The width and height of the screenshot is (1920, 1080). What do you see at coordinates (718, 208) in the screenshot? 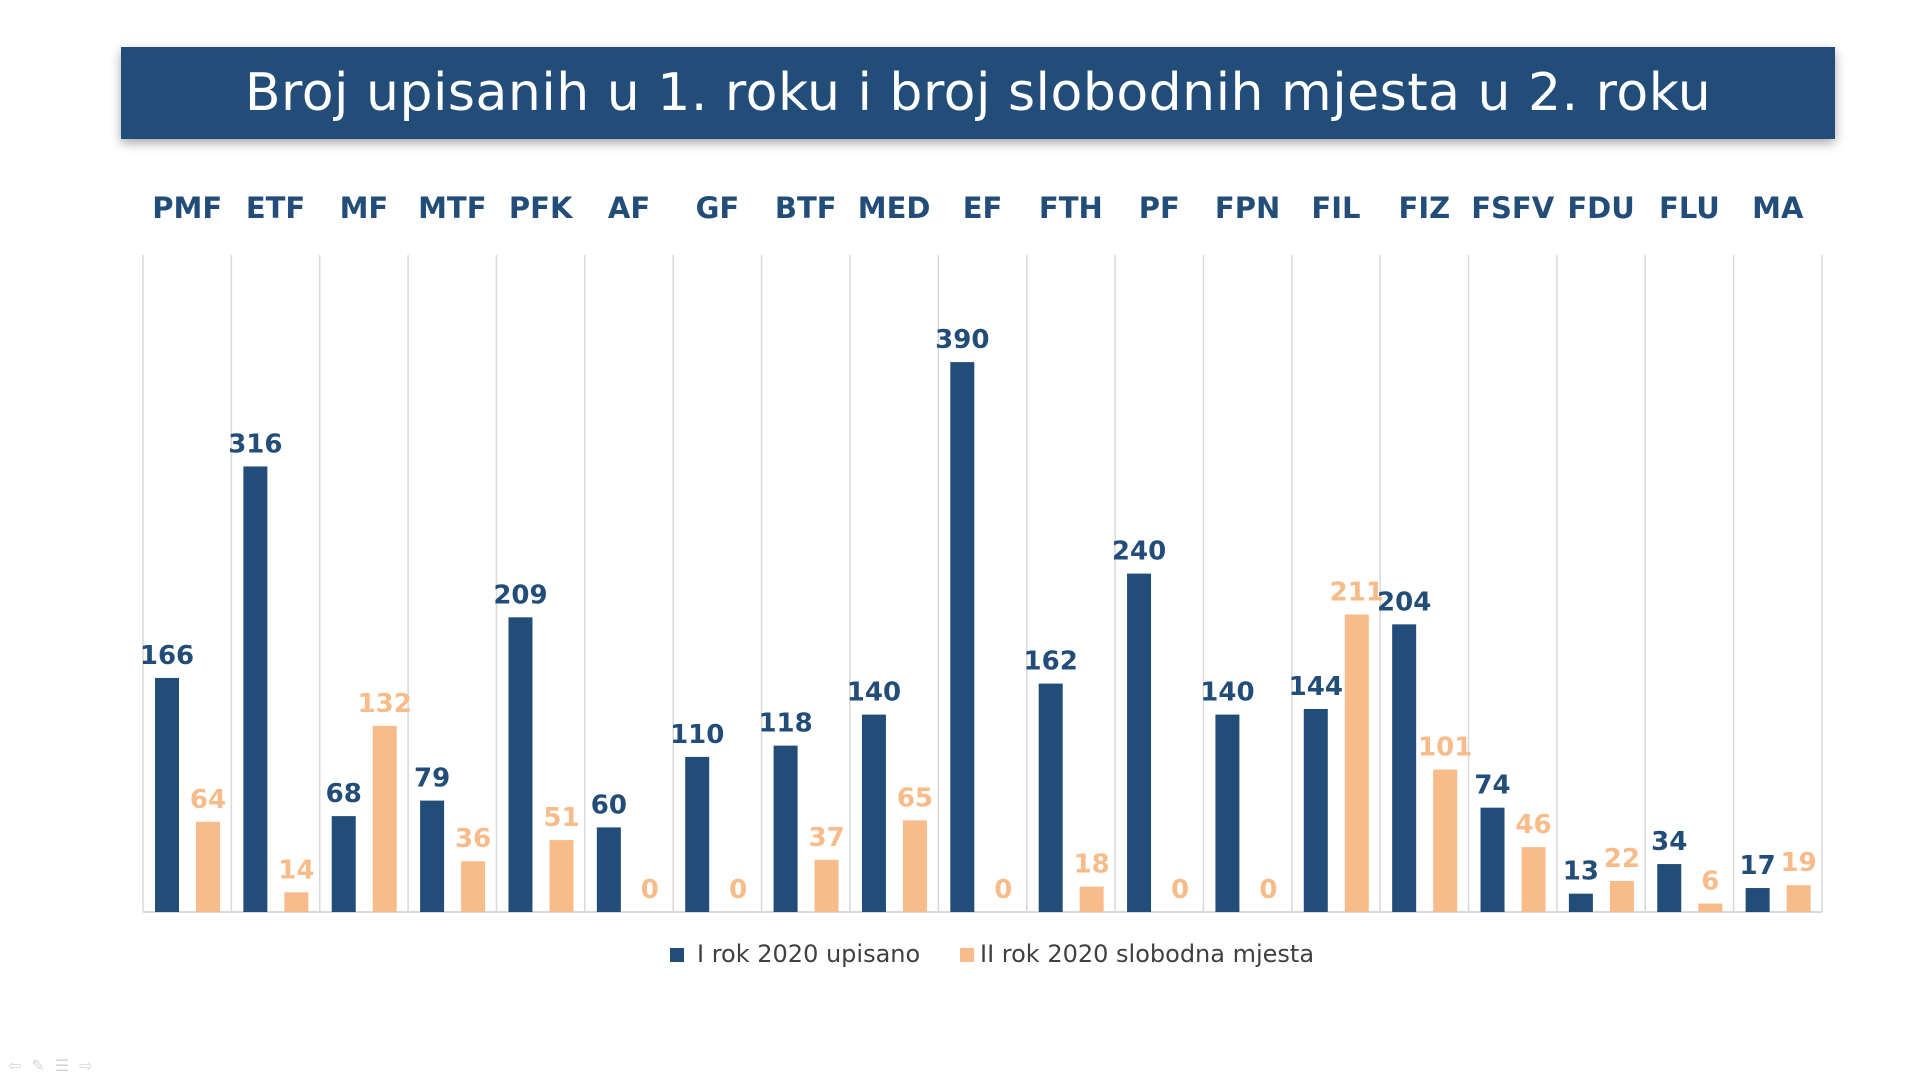
I see `category-label: GF` at bounding box center [718, 208].